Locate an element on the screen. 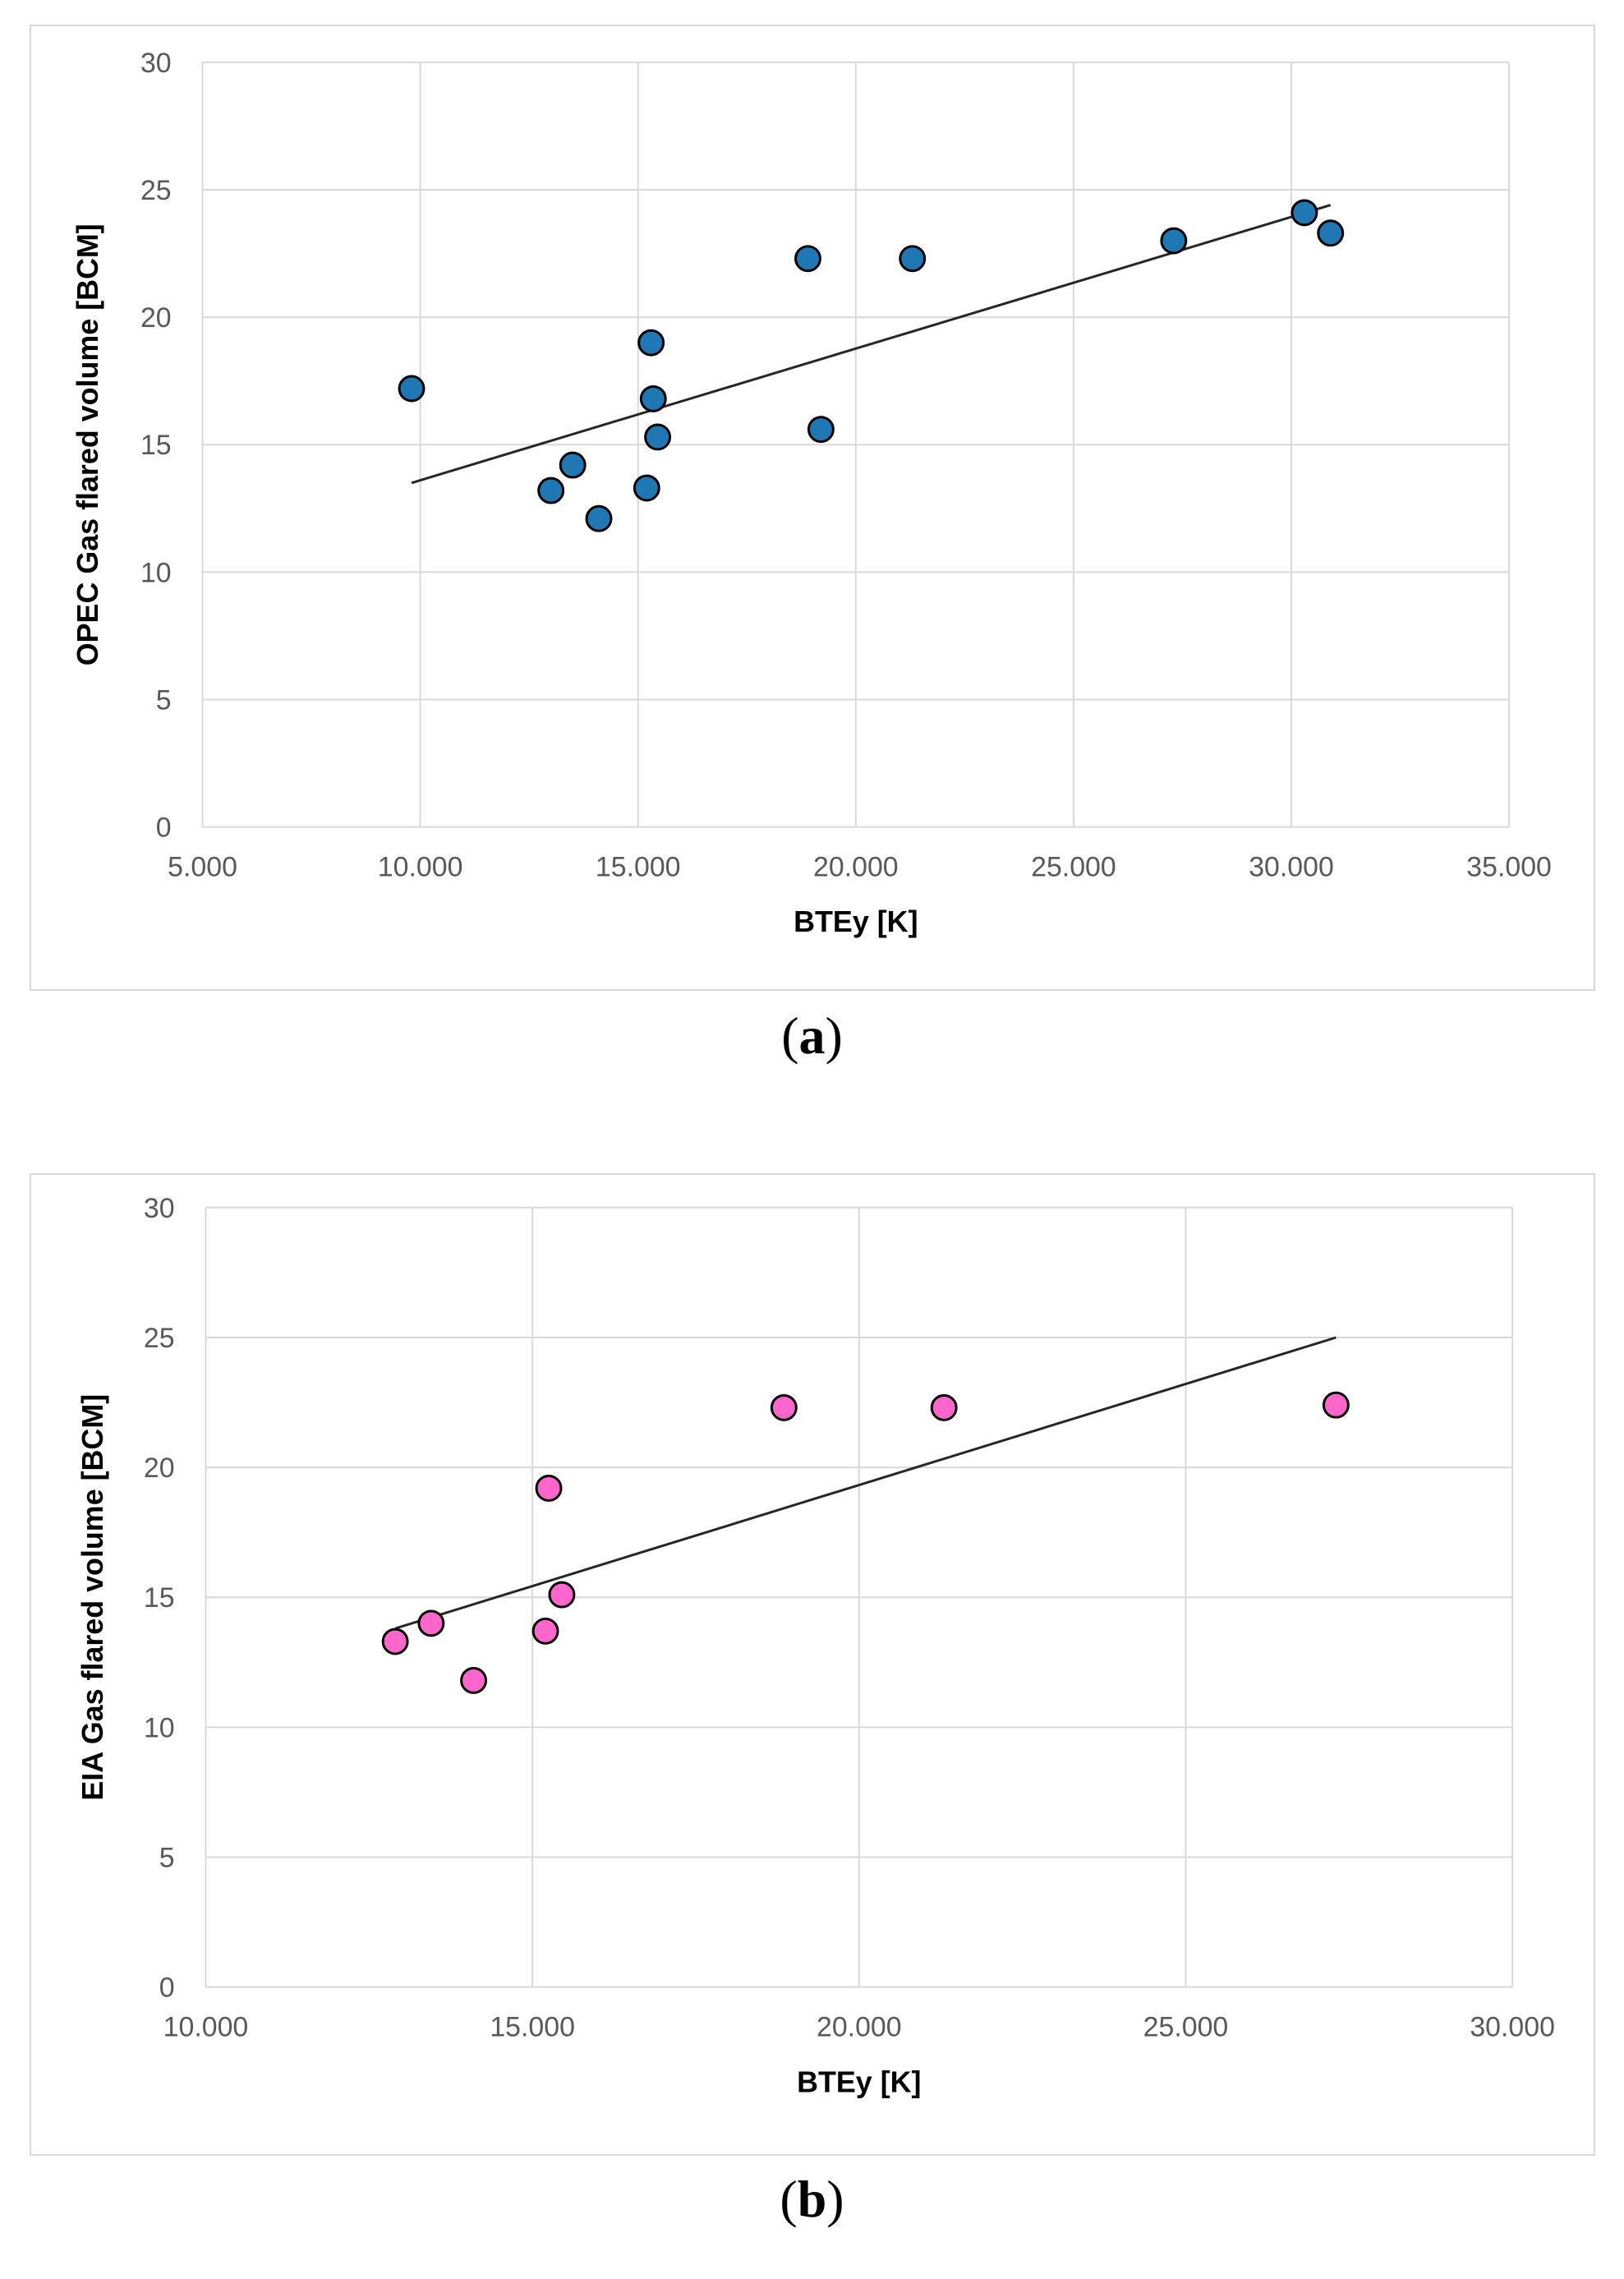 The height and width of the screenshot is (2279, 1624). caption-b: (b) is located at coordinates (812, 2199).